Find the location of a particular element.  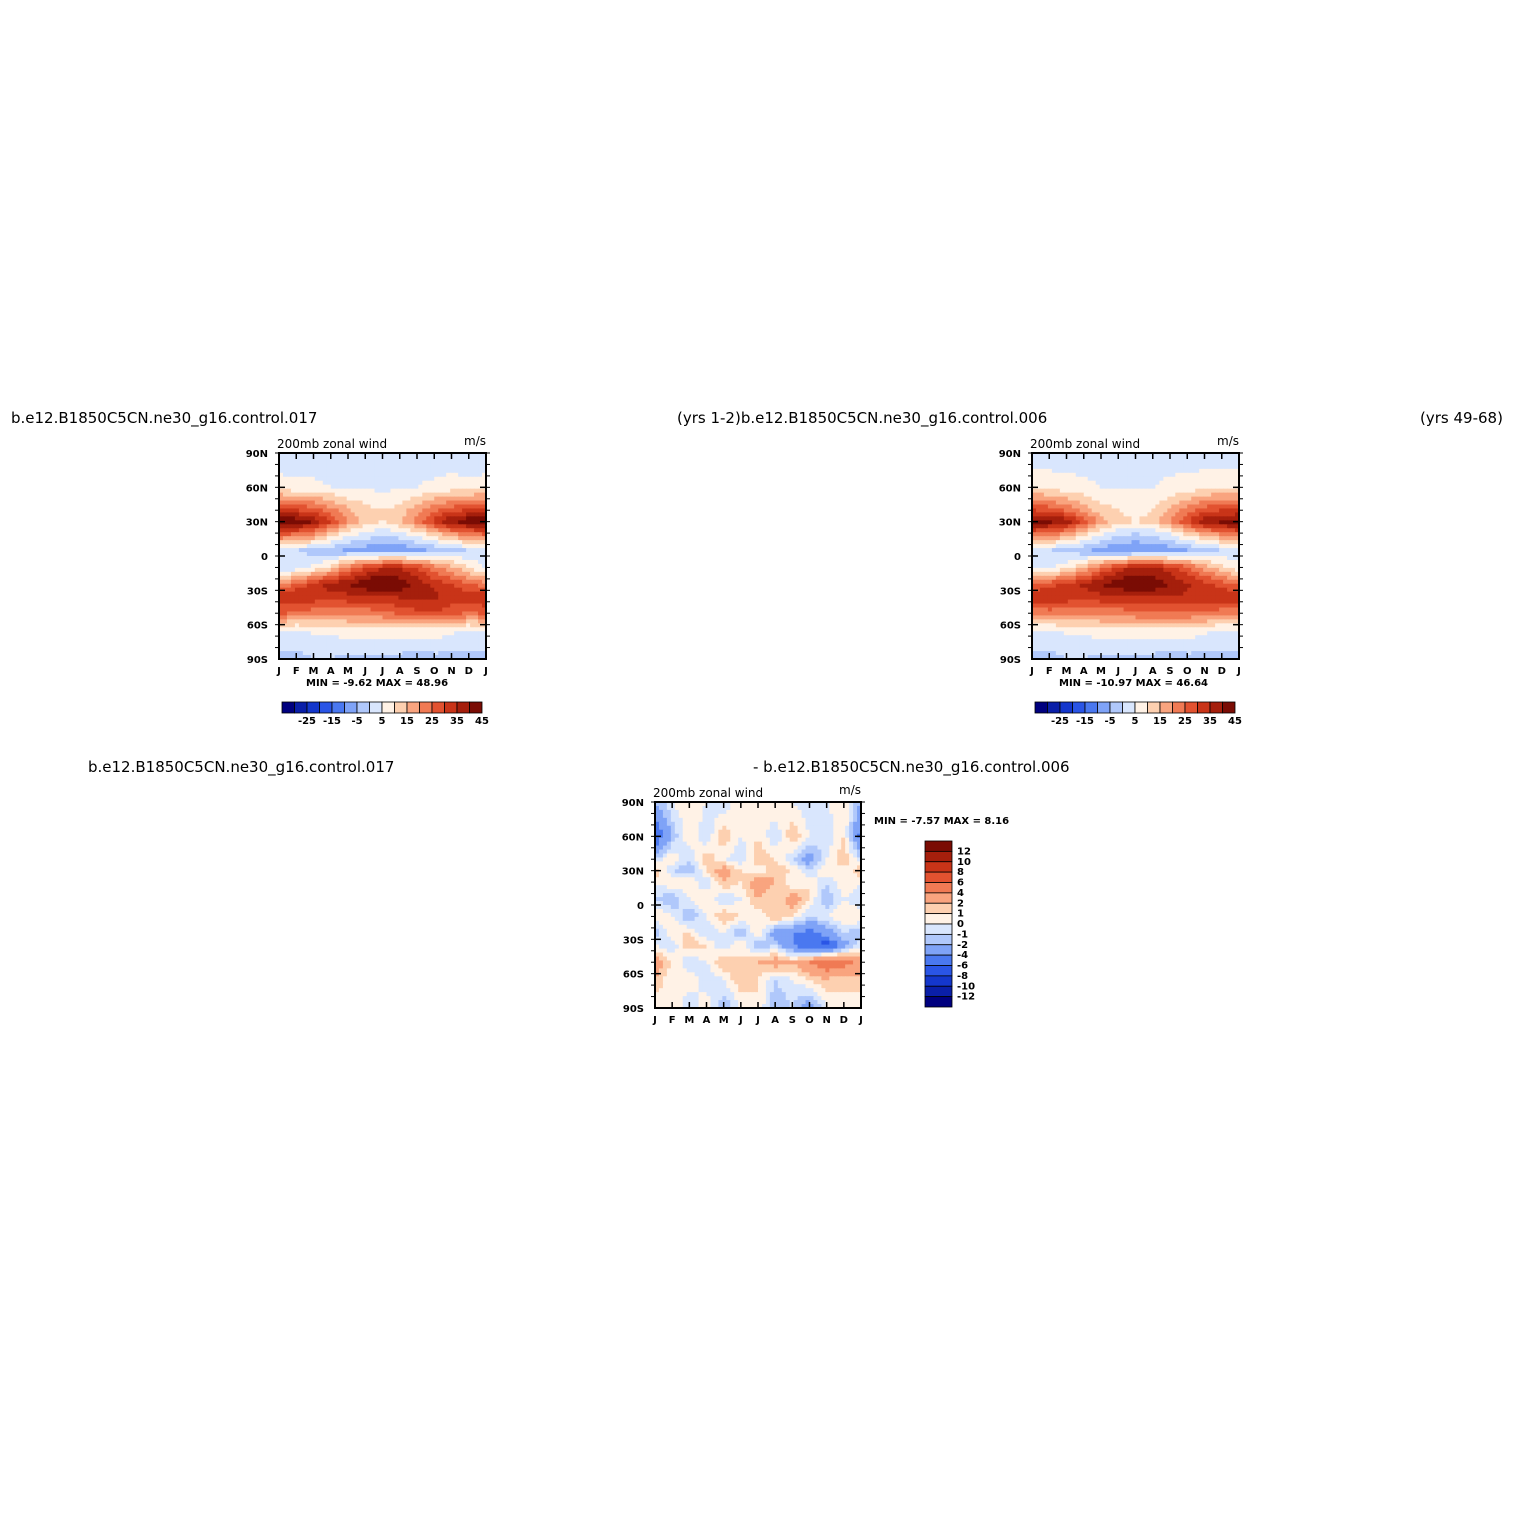

colorbar-swatch is located at coordinates (401, 707).